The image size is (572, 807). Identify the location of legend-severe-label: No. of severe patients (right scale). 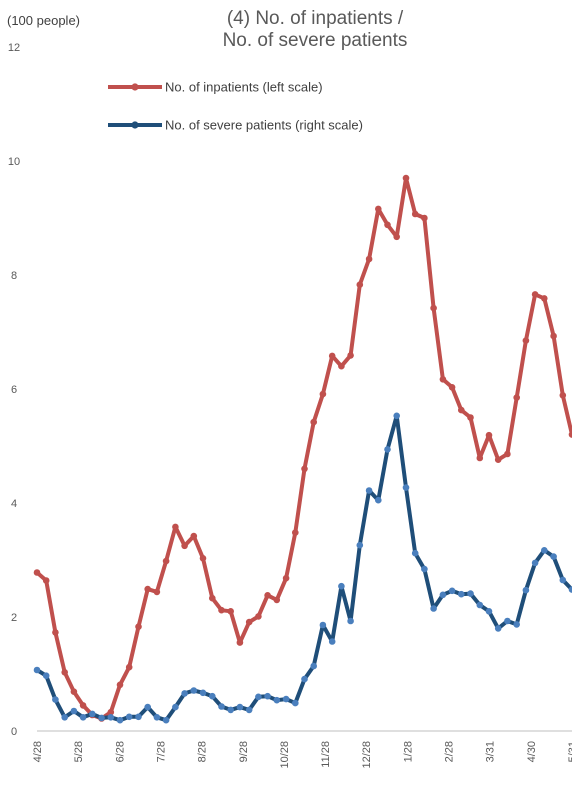
(264, 125).